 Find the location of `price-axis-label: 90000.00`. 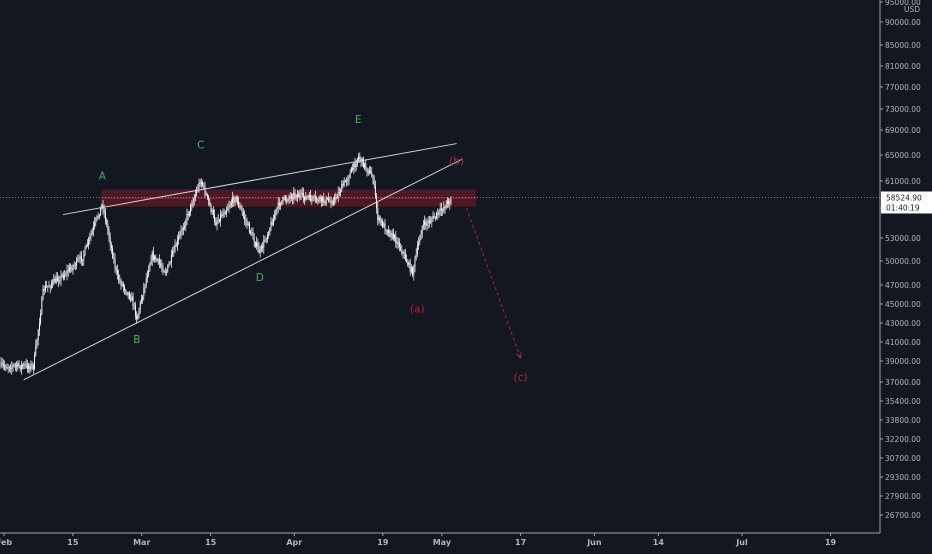

price-axis-label: 90000.00 is located at coordinates (903, 22).